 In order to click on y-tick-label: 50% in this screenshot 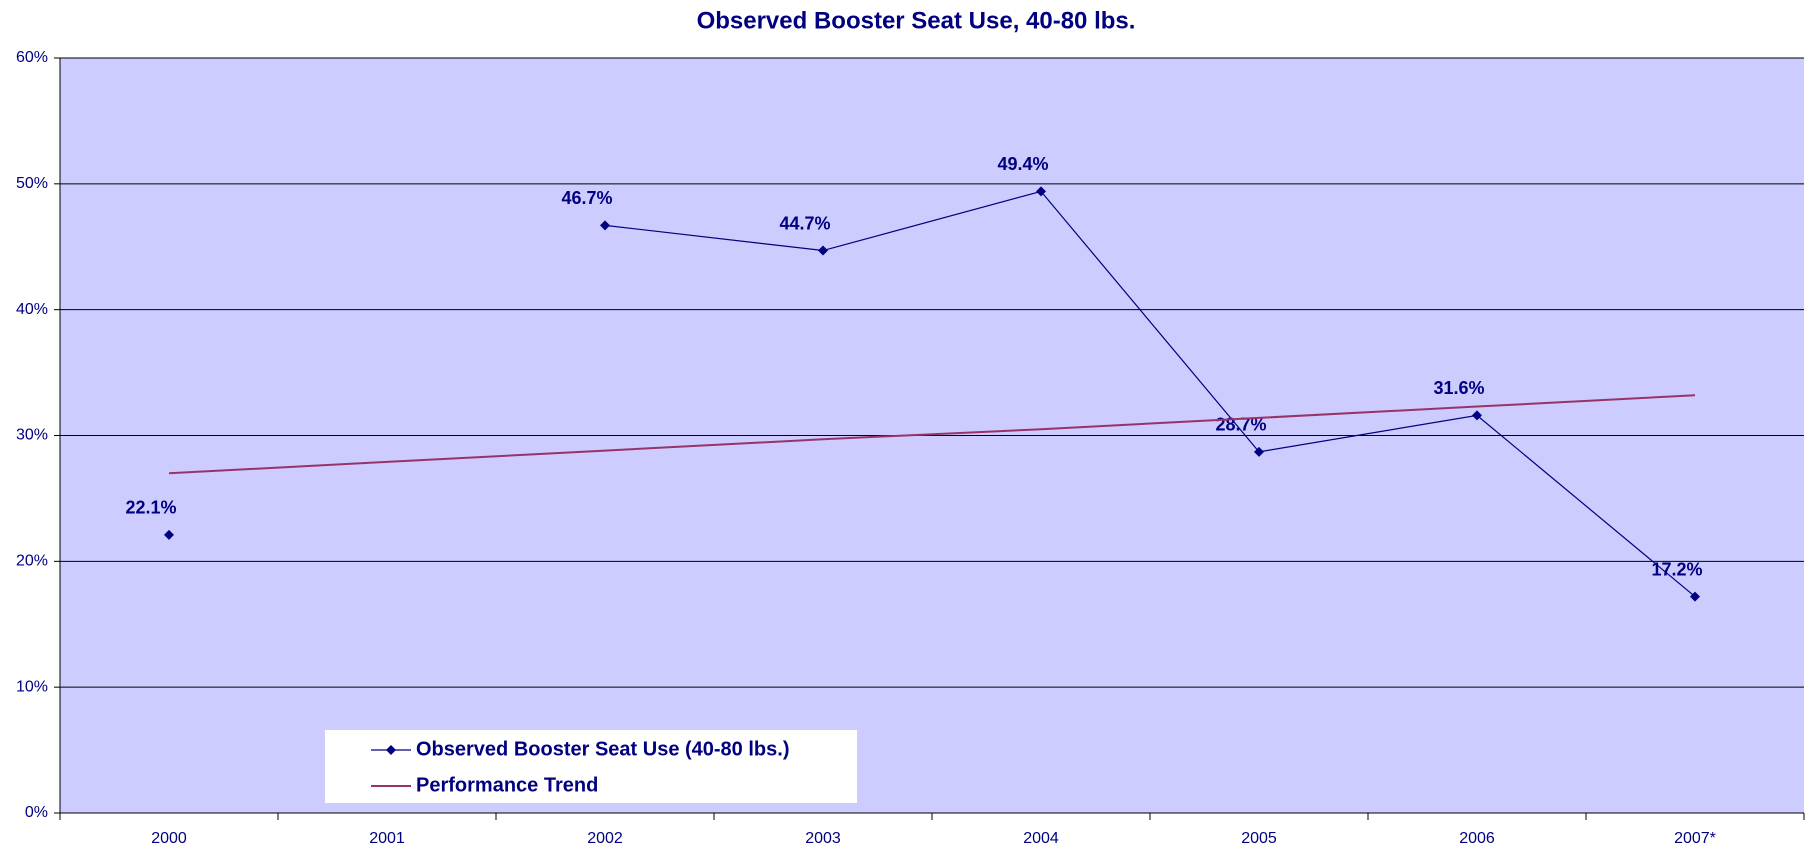, I will do `click(32, 183)`.